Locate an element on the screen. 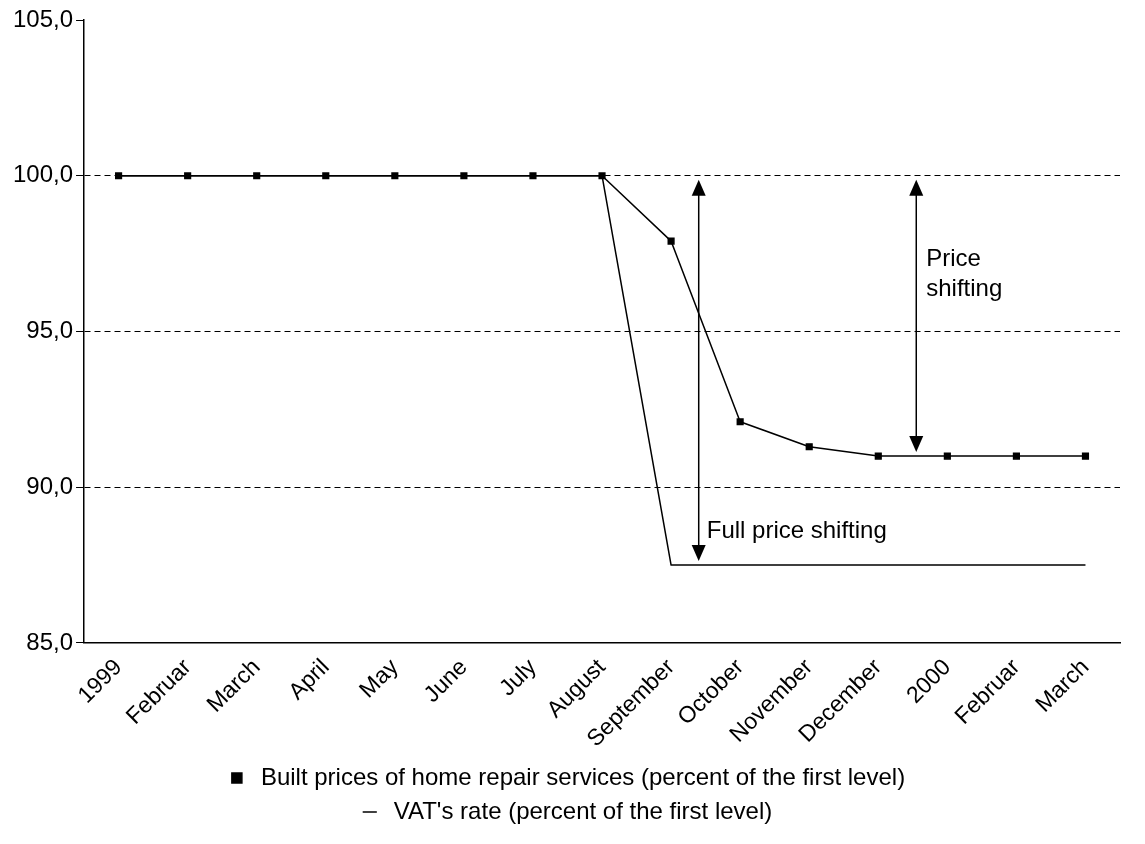 The height and width of the screenshot is (844, 1145). y-tick-label: 85,0 is located at coordinates (50, 641).